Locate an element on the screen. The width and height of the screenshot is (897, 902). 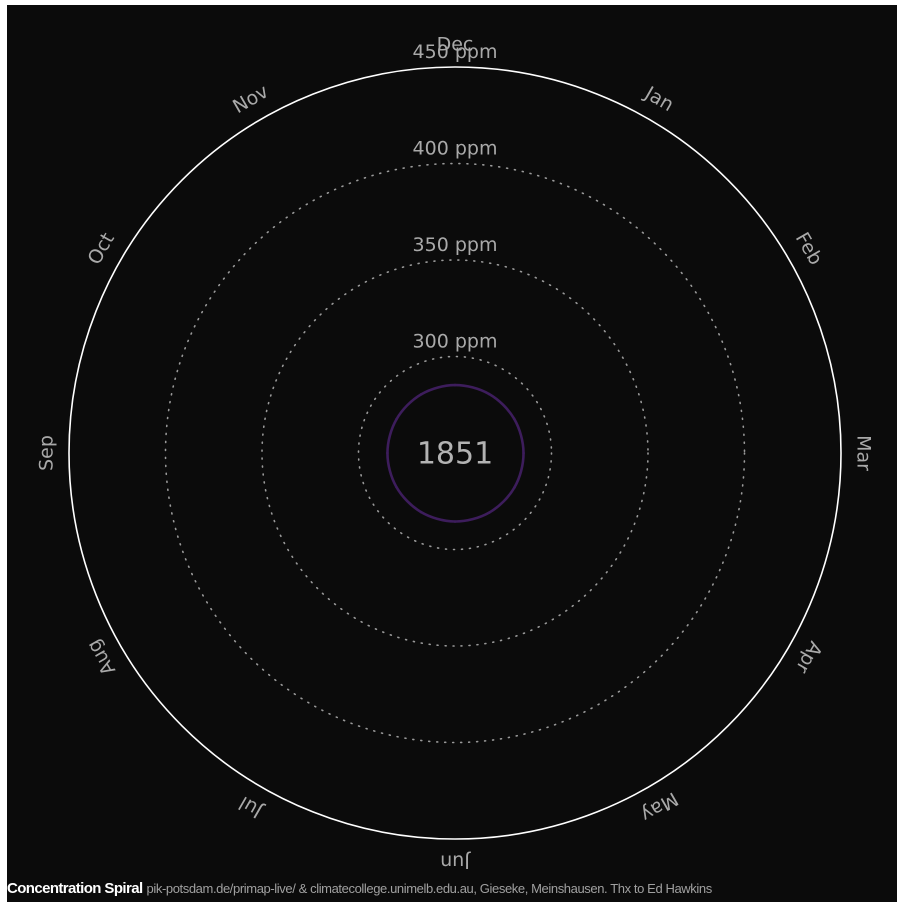
month-label-aug: Aug is located at coordinates (101, 657).